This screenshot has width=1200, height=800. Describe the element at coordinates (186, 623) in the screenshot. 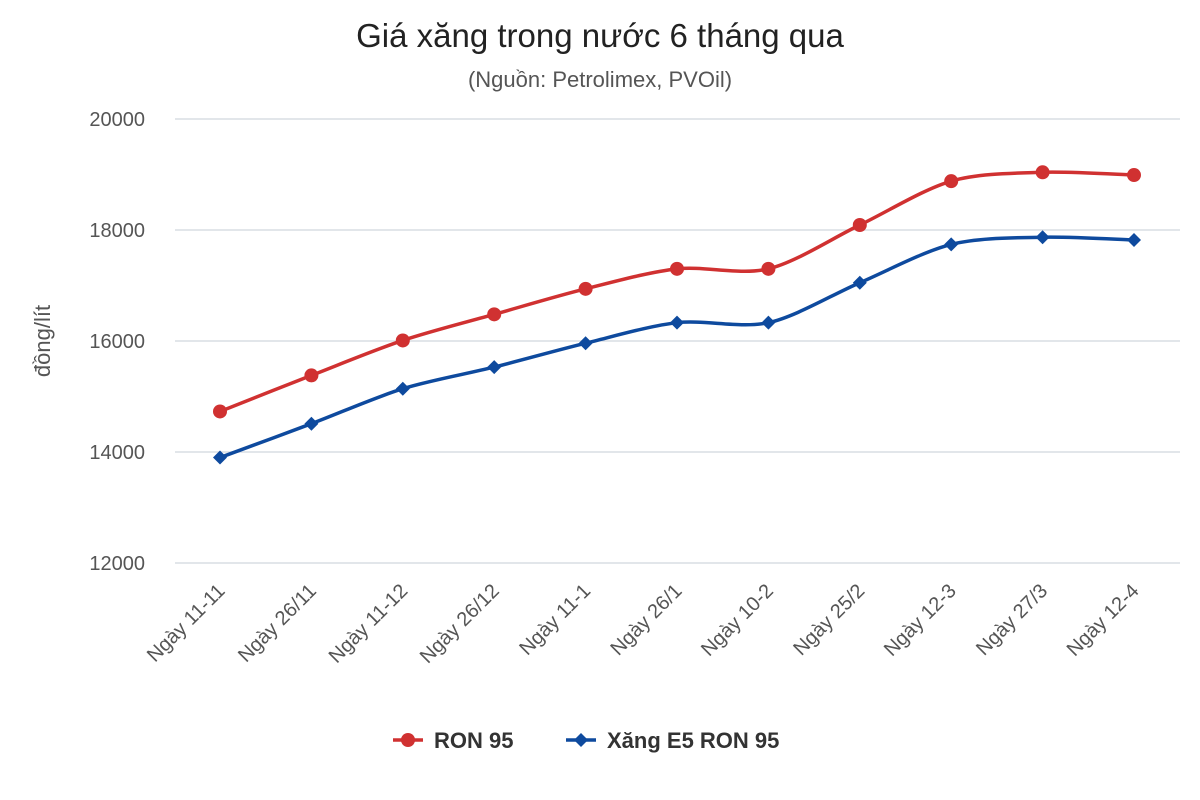

I see `x-tick-label: Ngày 11-11` at that location.